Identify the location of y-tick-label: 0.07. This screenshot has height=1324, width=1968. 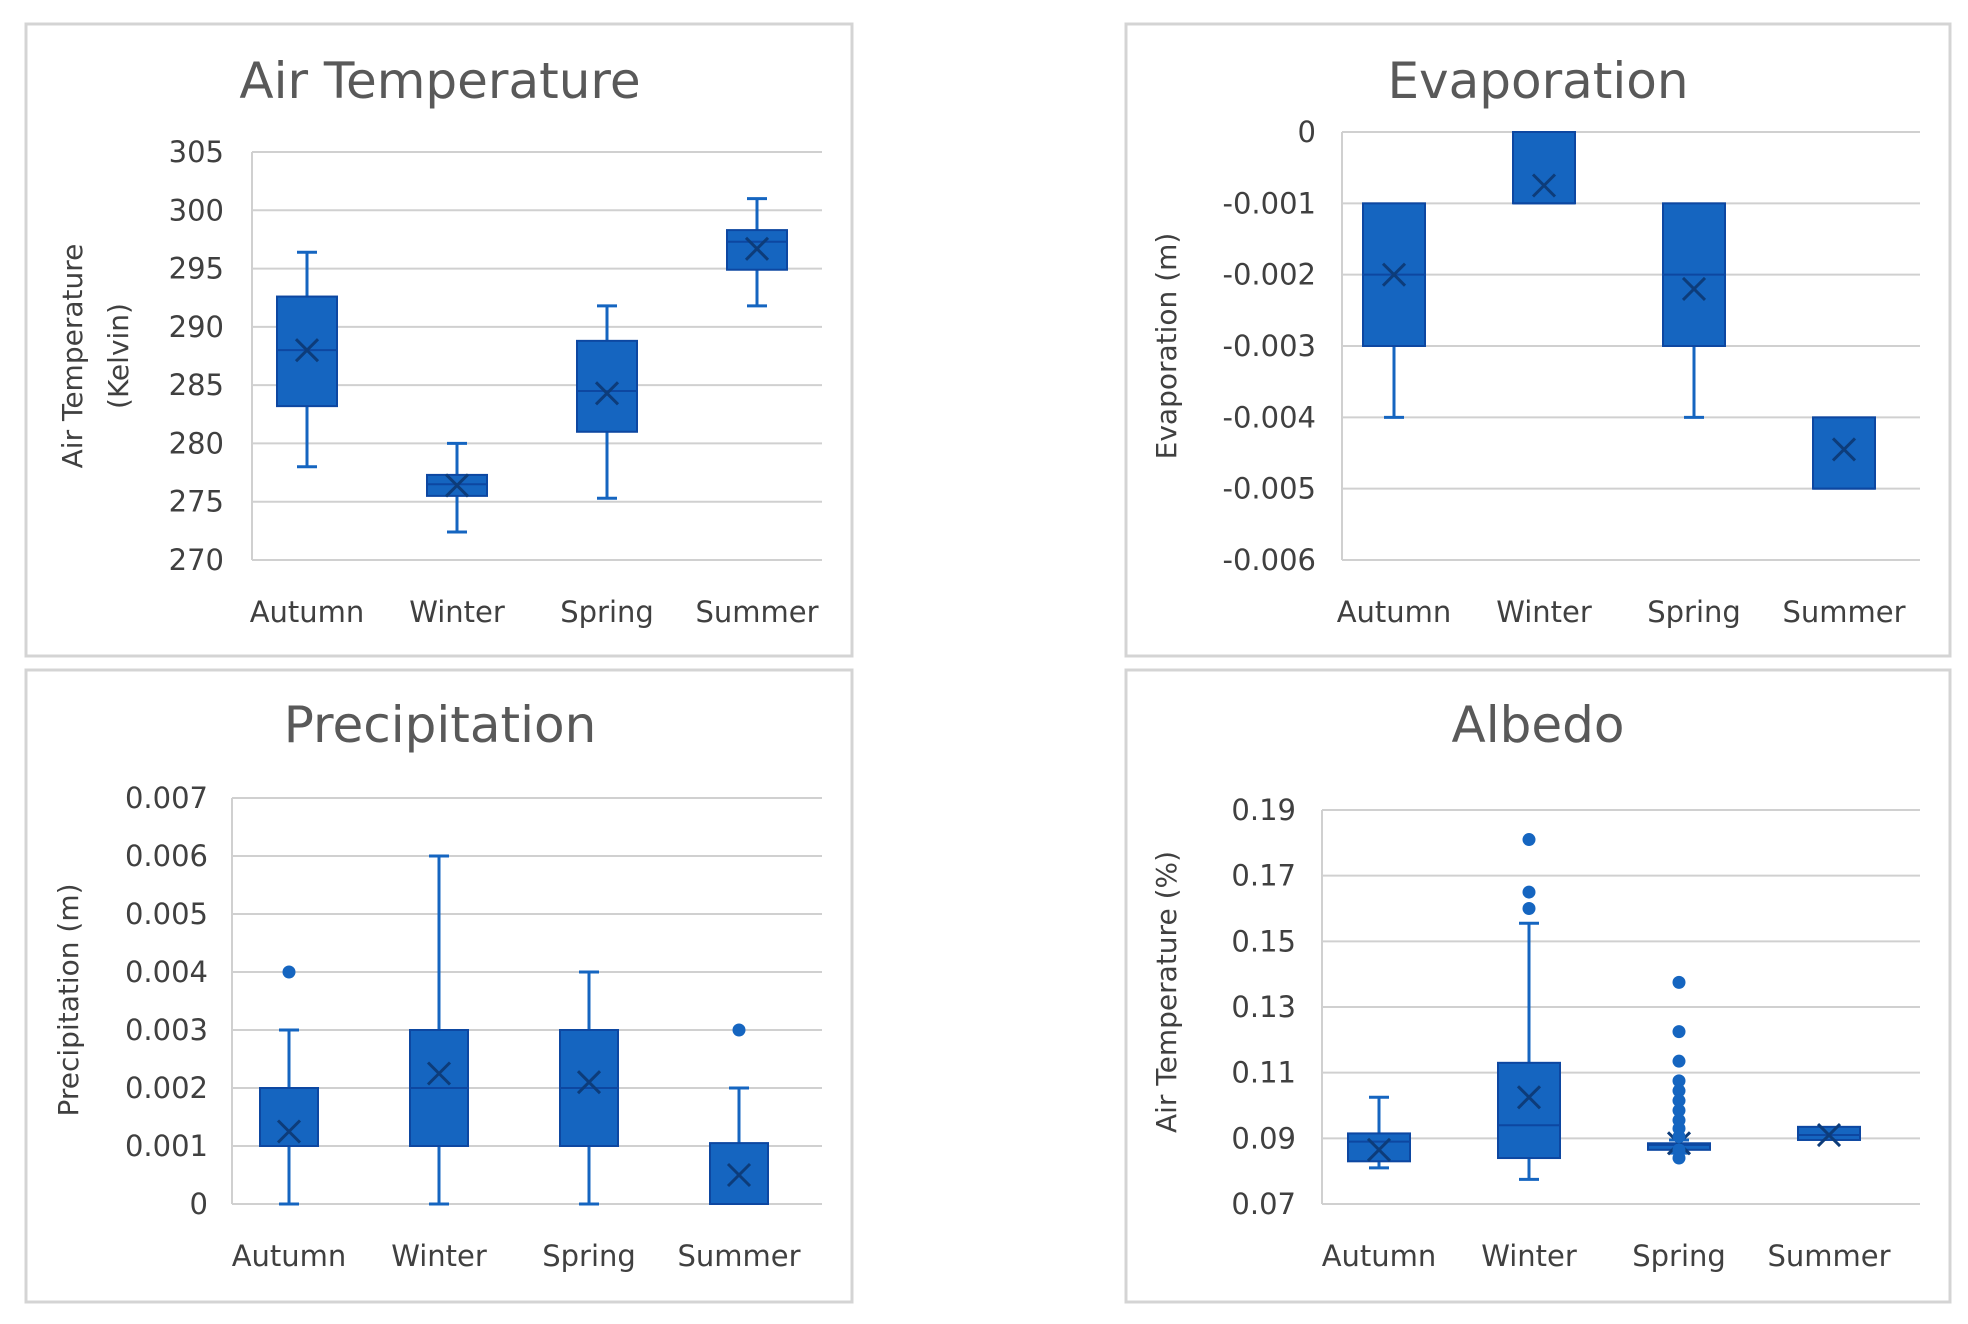
(1263, 1204).